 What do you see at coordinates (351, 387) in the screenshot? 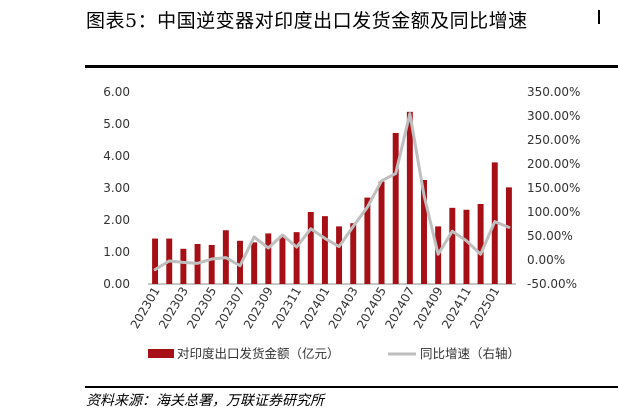
I see `bottom-rule` at bounding box center [351, 387].